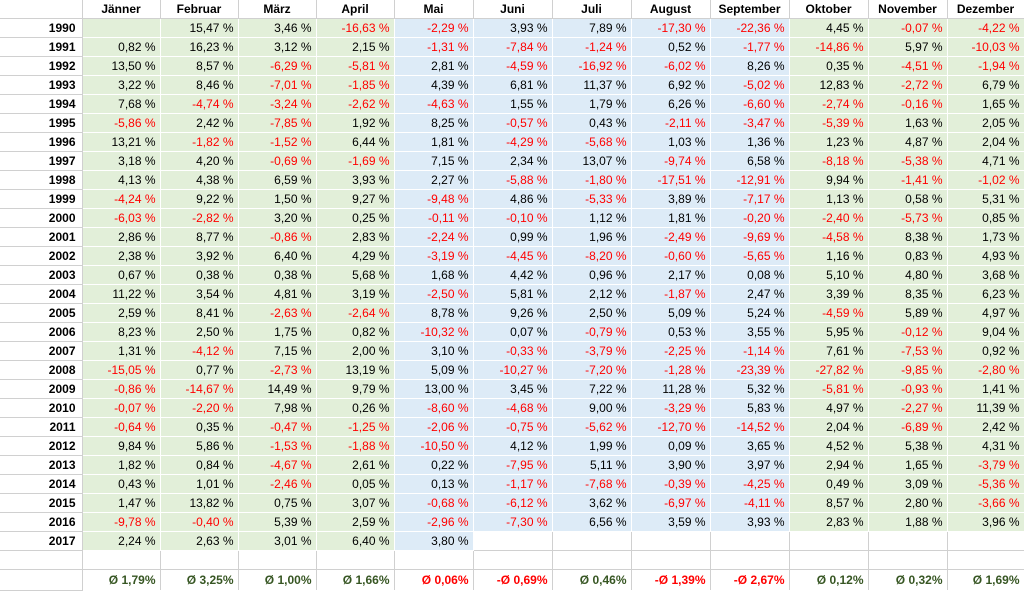  Describe the element at coordinates (750, 9) in the screenshot. I see `month-header: September` at that location.